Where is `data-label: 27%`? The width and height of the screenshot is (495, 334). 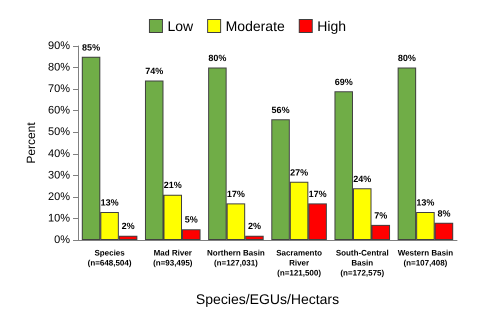
data-label: 27% is located at coordinates (299, 172).